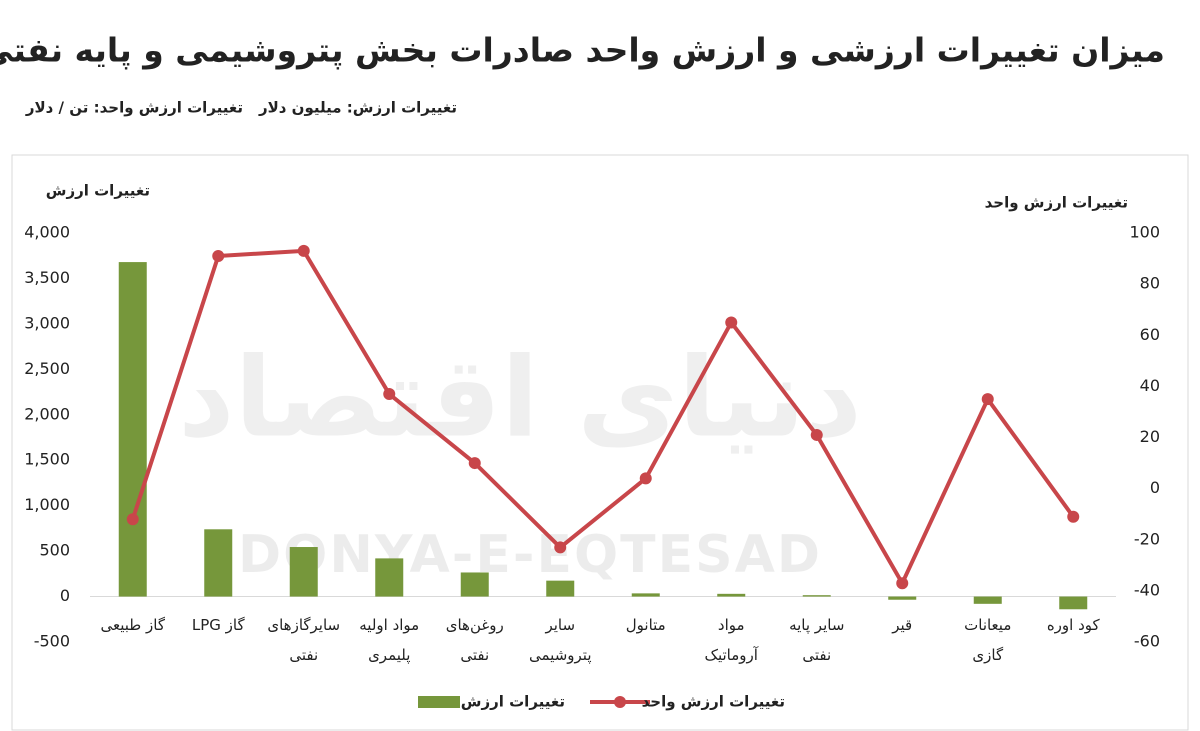 The width and height of the screenshot is (1200, 731). Describe the element at coordinates (1150, 385) in the screenshot. I see `y2-tick-label: 40` at that location.